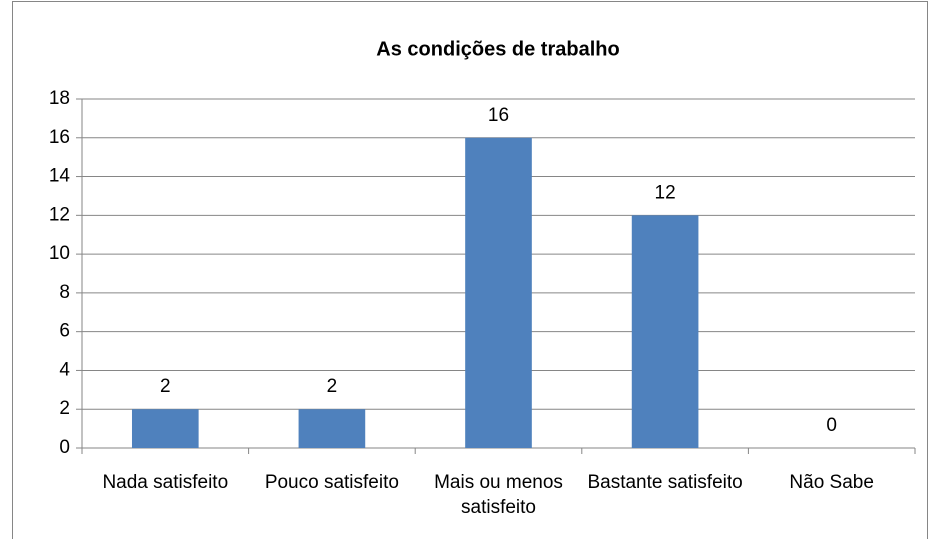  Describe the element at coordinates (64, 331) in the screenshot. I see `y-tick-label: 6` at that location.